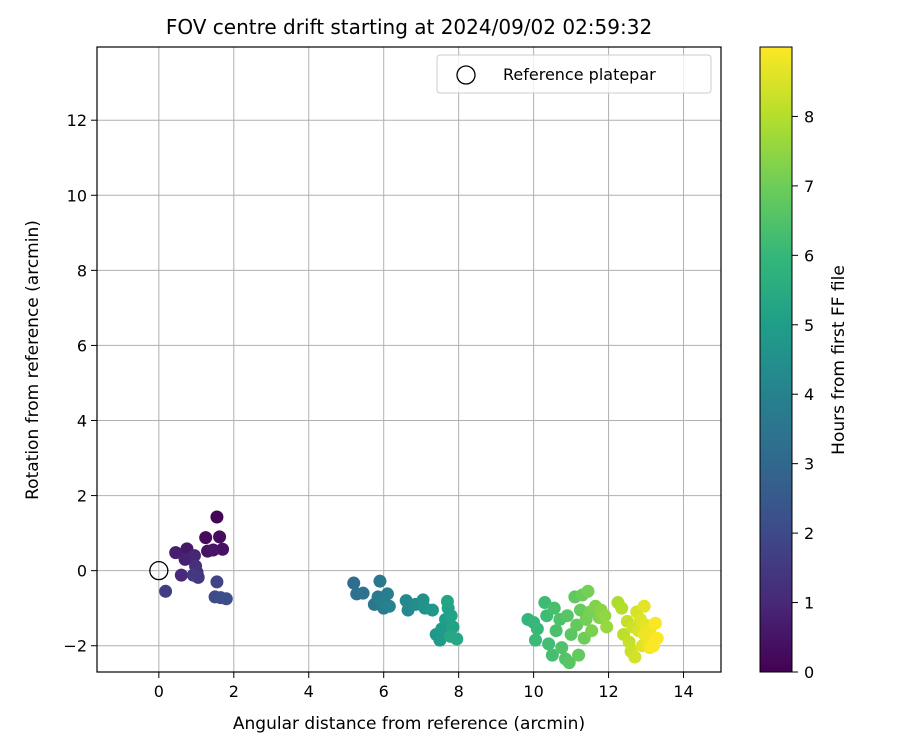 The height and width of the screenshot is (750, 900). I want to click on colorbar-ticks: 0 1 2 3 4 5 6 7 8, so click(803, 394).